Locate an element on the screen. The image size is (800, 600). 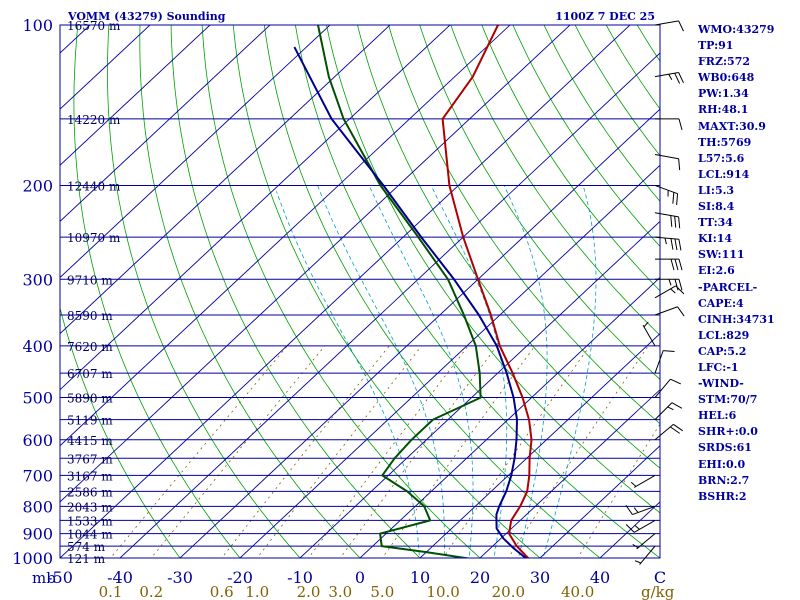
index-item: TP:91 is located at coordinates (716, 46).